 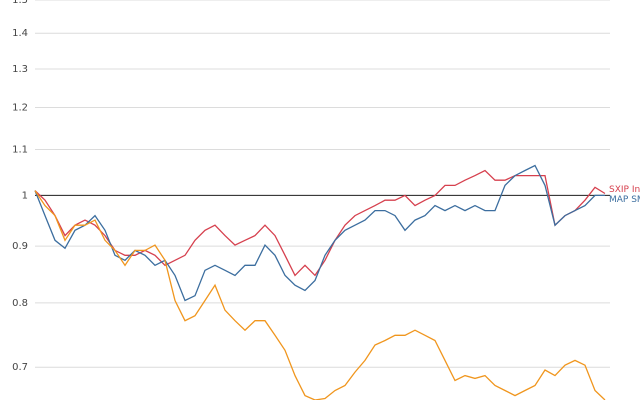 I want to click on y-tick-label: 0.9, so click(x=20, y=246).